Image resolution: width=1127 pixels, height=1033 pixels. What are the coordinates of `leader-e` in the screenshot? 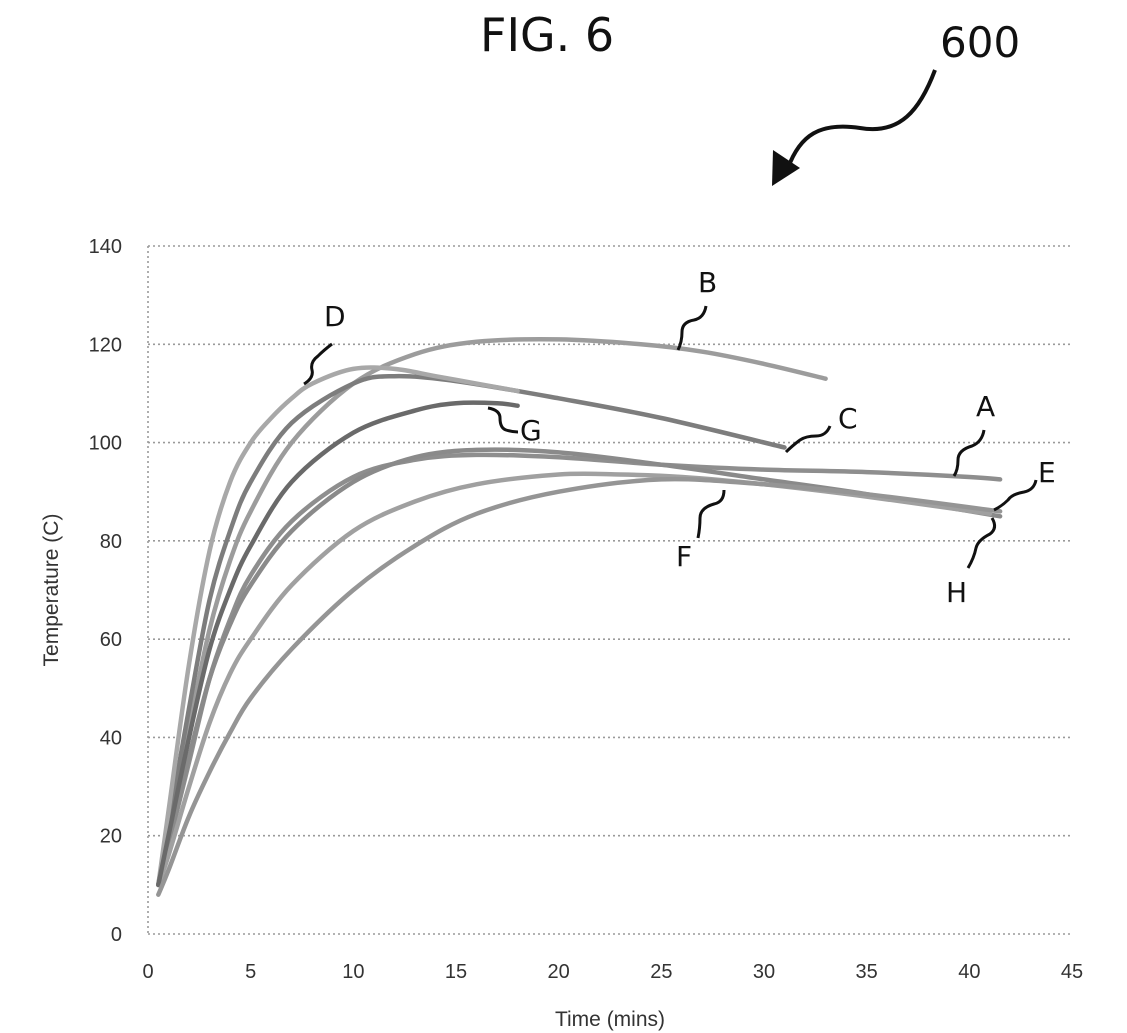 It's located at (1015, 495).